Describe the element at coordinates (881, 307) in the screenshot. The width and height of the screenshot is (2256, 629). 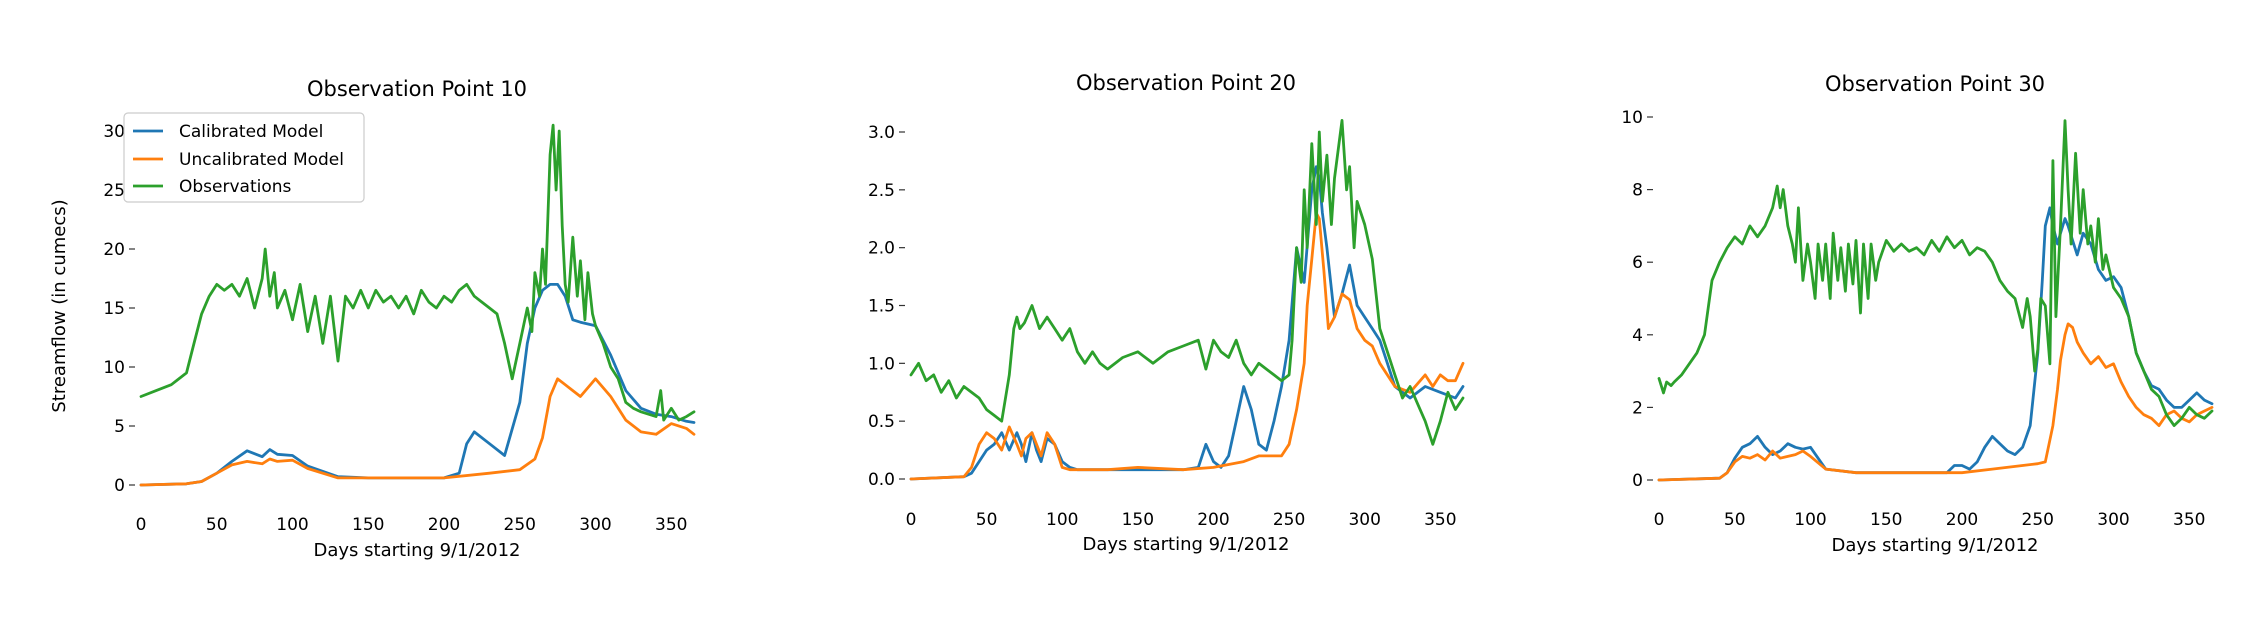
I see `y-tick-label: 1.5` at that location.